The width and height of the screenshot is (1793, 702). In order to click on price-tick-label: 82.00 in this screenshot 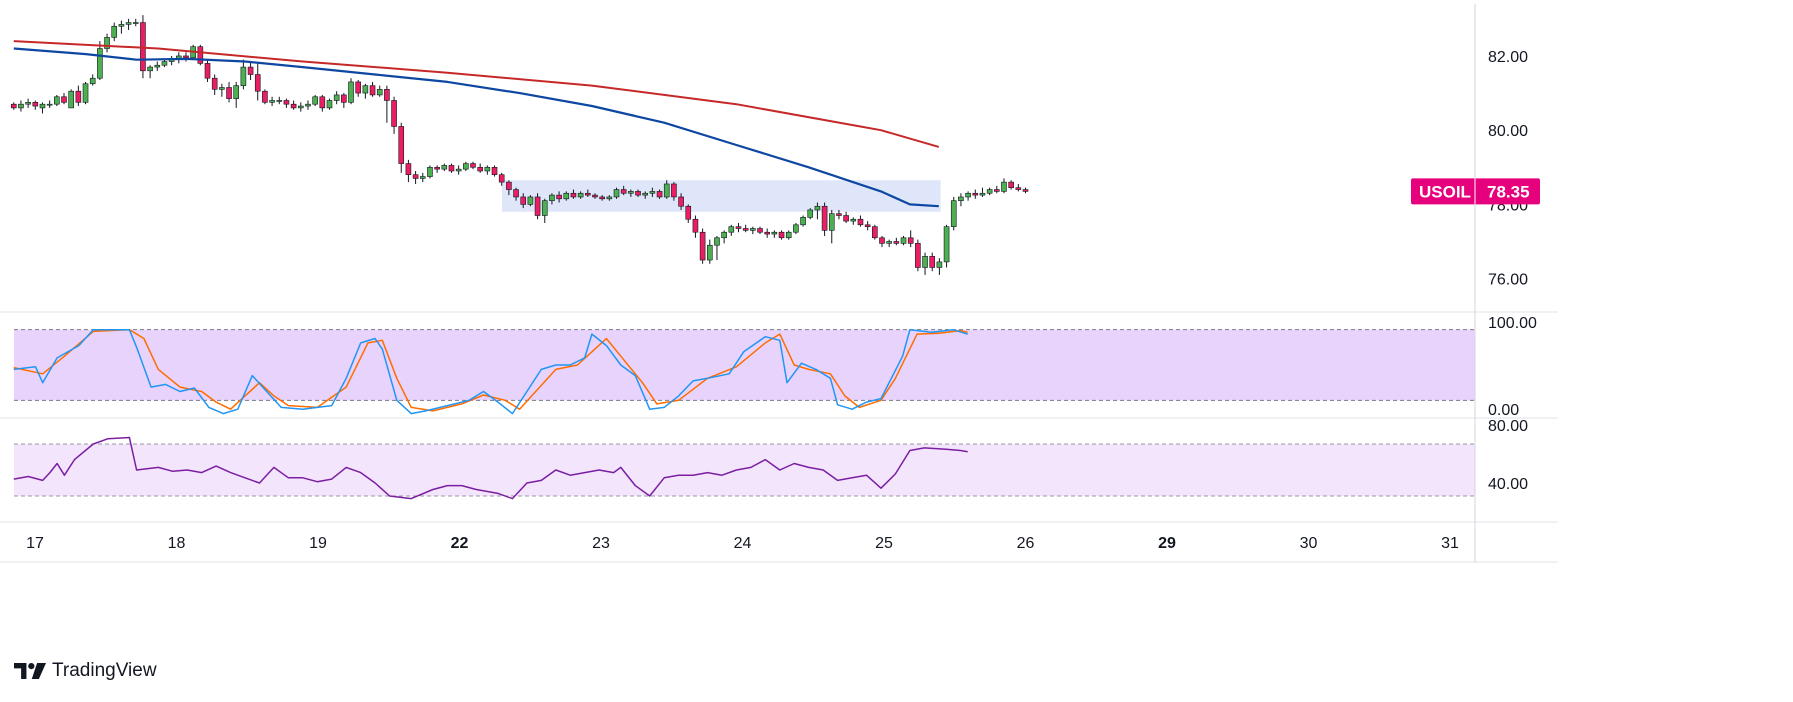, I will do `click(1508, 57)`.